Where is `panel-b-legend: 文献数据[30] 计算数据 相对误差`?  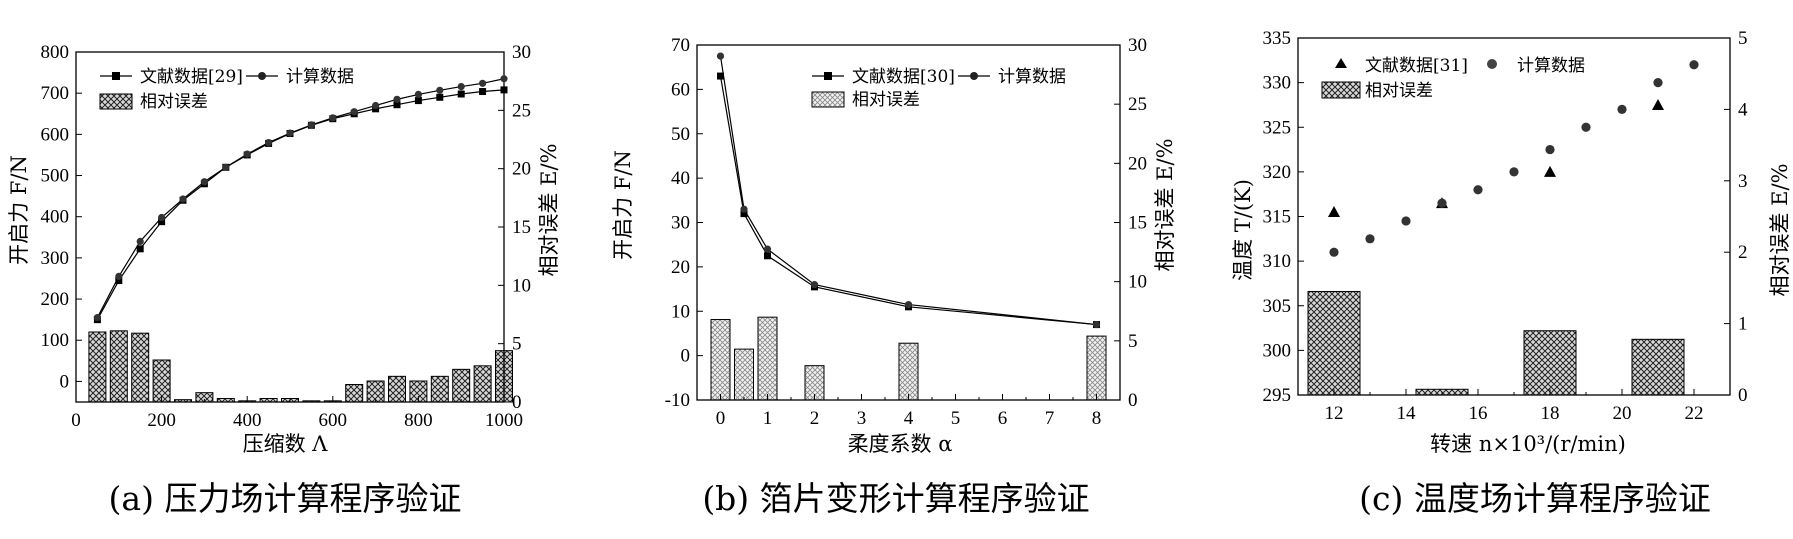
panel-b-legend: 文献数据[30] 计算数据 相对误差 is located at coordinates (938, 88).